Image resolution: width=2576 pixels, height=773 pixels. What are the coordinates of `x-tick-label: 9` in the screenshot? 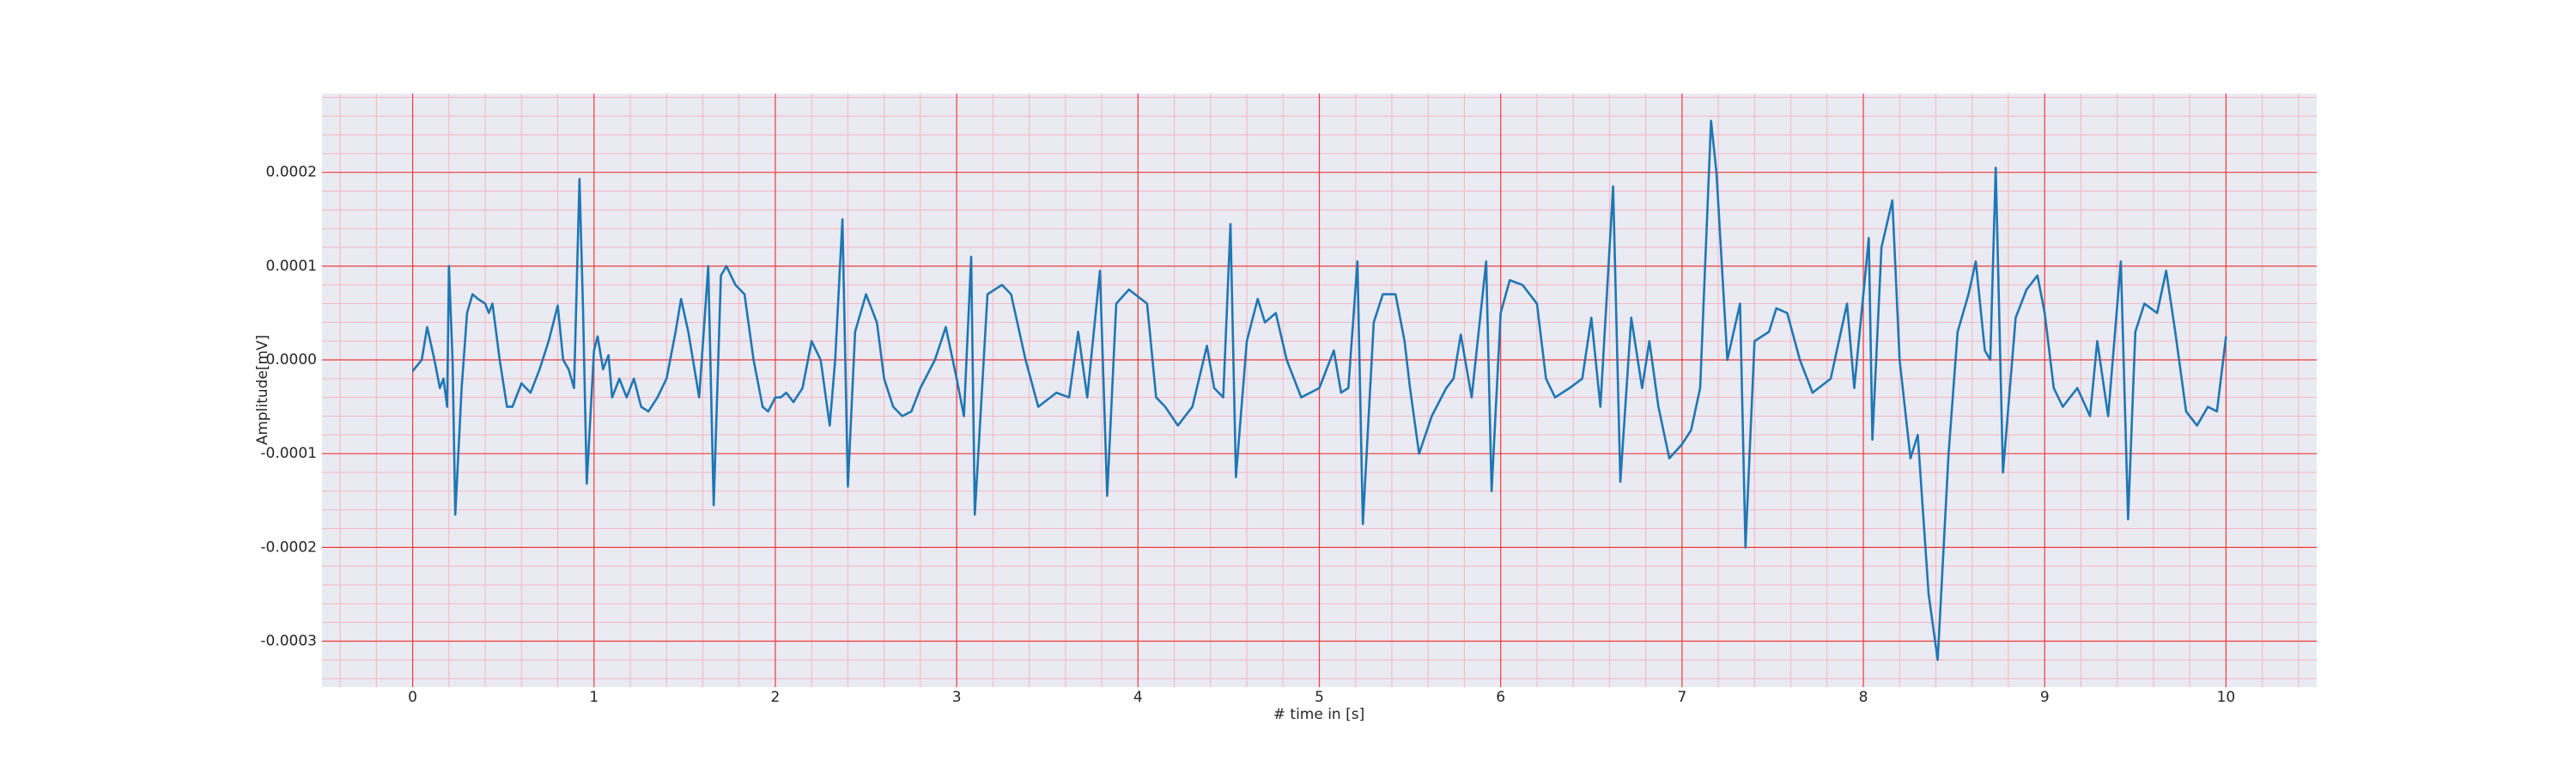 It's located at (2045, 697).